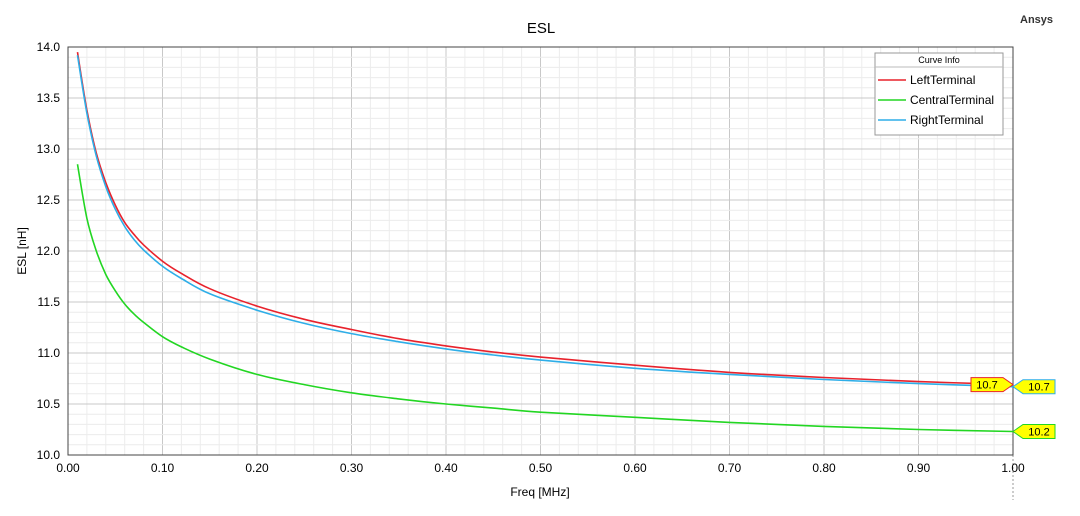 The height and width of the screenshot is (516, 1080). What do you see at coordinates (635, 468) in the screenshot?
I see `x-tick-label: 0.60` at bounding box center [635, 468].